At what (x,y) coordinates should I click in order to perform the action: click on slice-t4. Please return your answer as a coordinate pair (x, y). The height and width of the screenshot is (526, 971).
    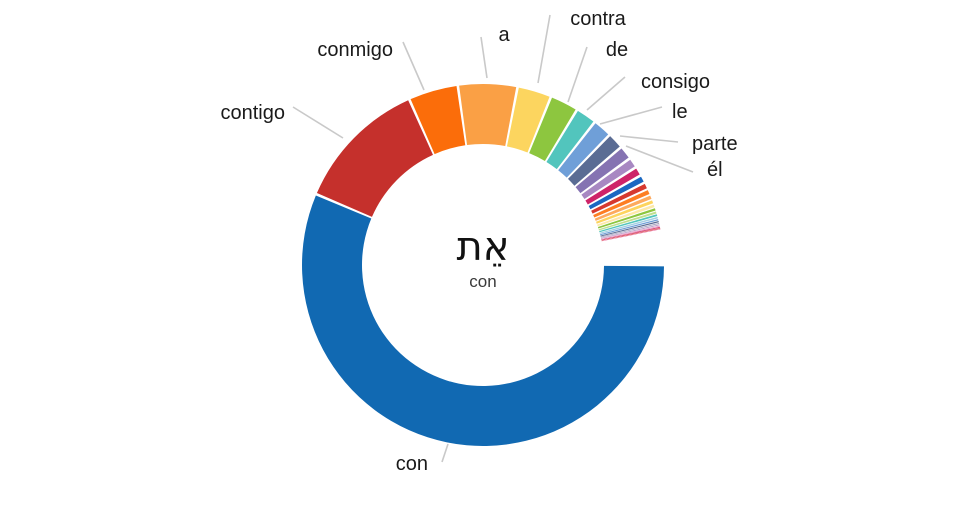
    Looking at the image, I should click on (619, 198).